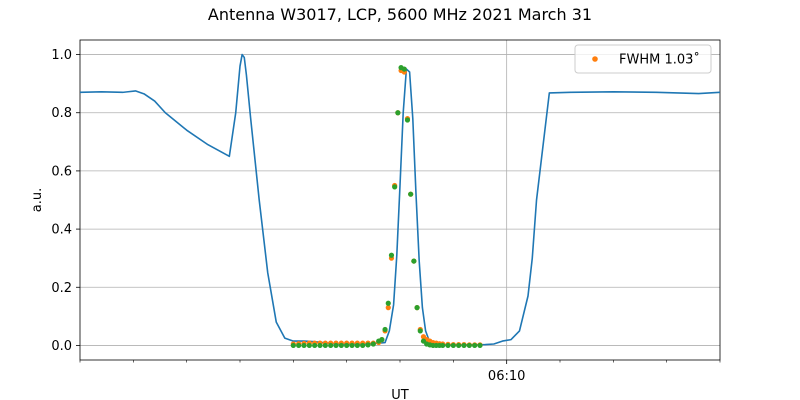 The width and height of the screenshot is (800, 400). What do you see at coordinates (61, 346) in the screenshot?
I see `y-tick-label: 0.0` at bounding box center [61, 346].